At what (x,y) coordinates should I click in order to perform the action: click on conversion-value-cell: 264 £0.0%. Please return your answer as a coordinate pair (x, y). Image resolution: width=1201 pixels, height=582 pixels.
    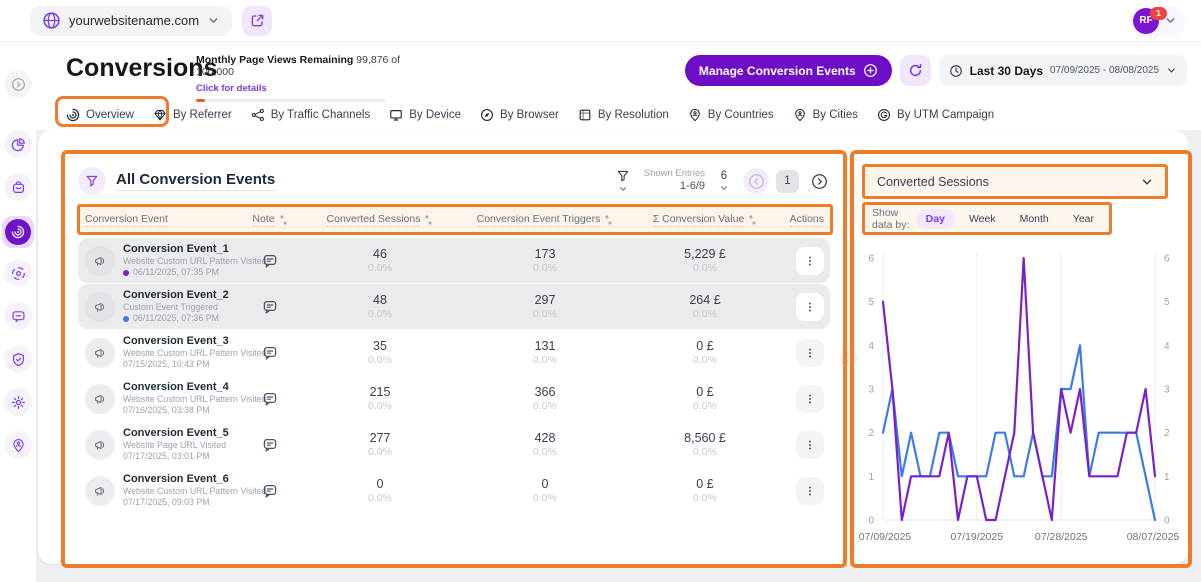
    Looking at the image, I should click on (705, 307).